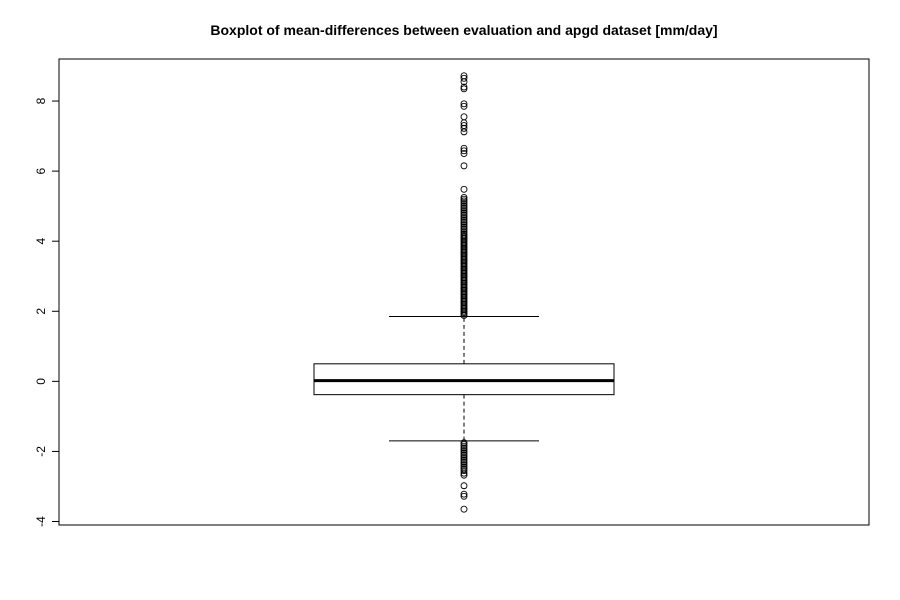 The height and width of the screenshot is (600, 900). What do you see at coordinates (41, 521) in the screenshot?
I see `y-tick-label: -4` at bounding box center [41, 521].